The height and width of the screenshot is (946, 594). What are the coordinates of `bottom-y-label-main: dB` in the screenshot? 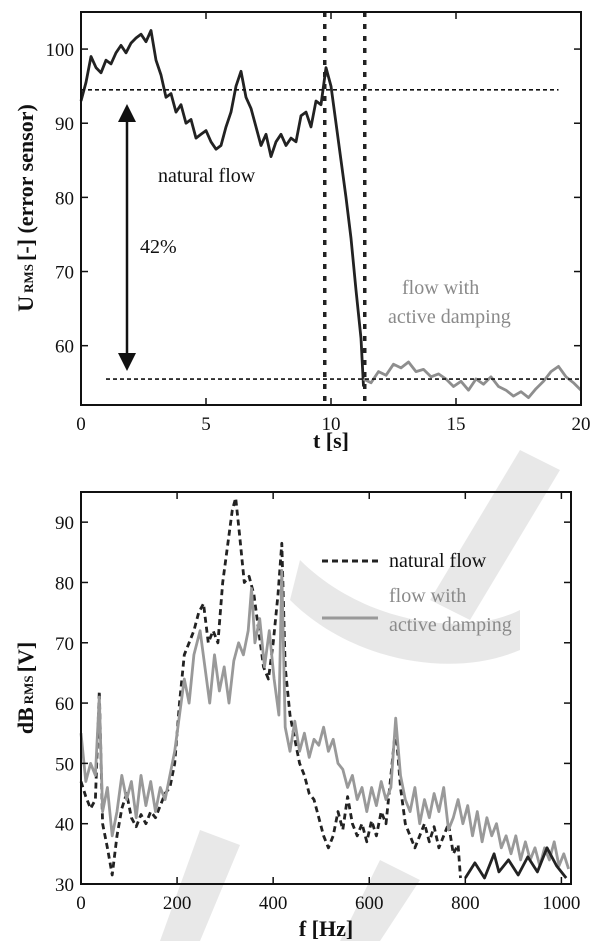 It's located at (25, 720).